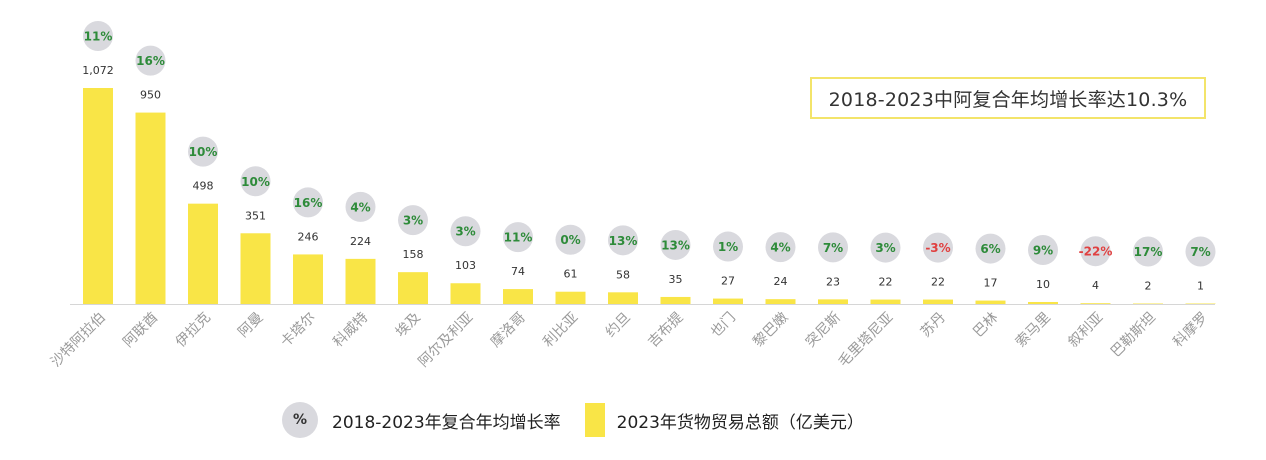 This screenshot has height=460, width=1266. I want to click on legend-trade-total-marker, so click(594, 420).